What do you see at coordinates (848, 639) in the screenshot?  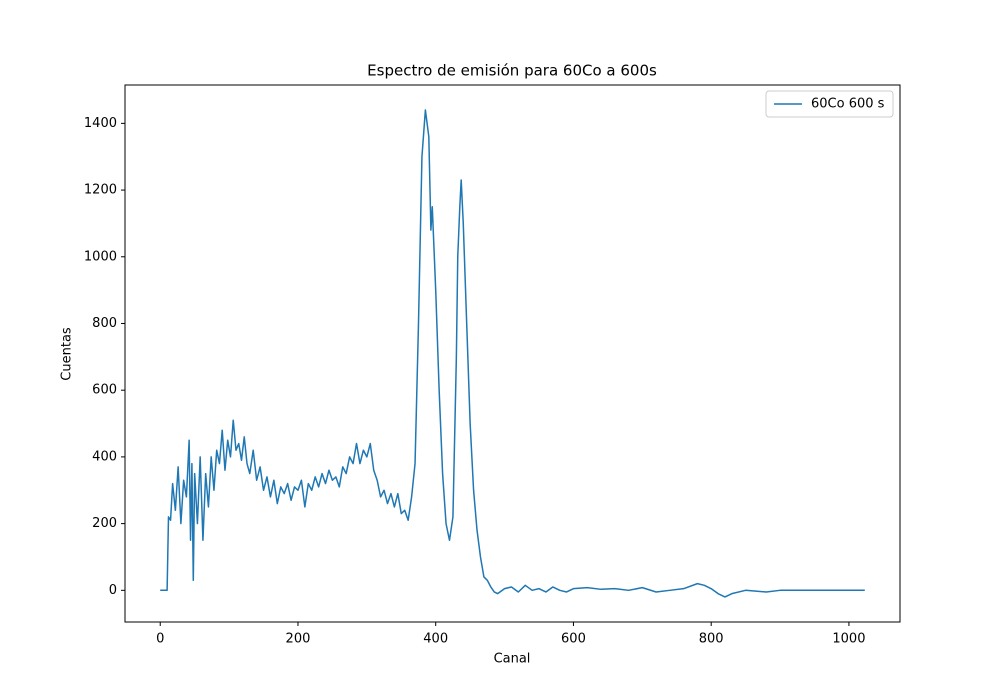 I see `x-tick-label: 1000` at bounding box center [848, 639].